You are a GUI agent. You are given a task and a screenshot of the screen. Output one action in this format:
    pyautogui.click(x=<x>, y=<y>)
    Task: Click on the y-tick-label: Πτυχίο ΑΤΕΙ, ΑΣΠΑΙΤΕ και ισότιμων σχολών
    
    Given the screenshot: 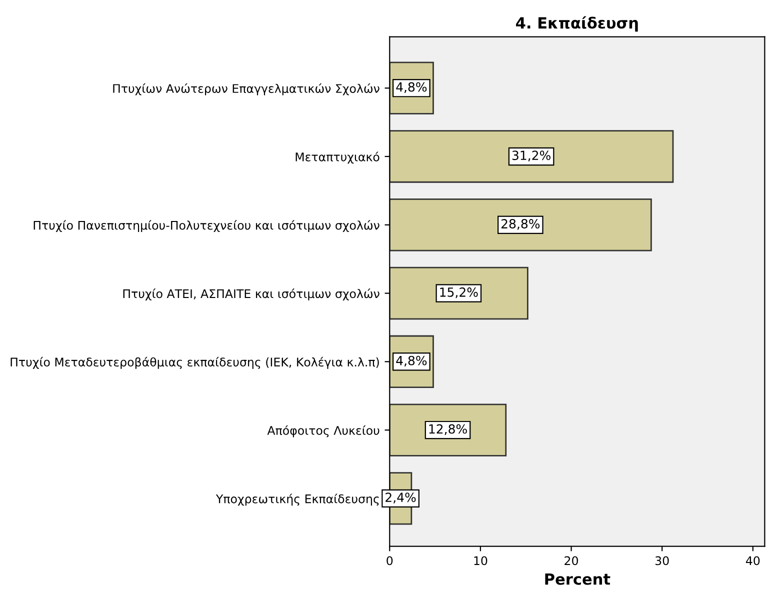 What is the action you would take?
    pyautogui.click(x=251, y=294)
    